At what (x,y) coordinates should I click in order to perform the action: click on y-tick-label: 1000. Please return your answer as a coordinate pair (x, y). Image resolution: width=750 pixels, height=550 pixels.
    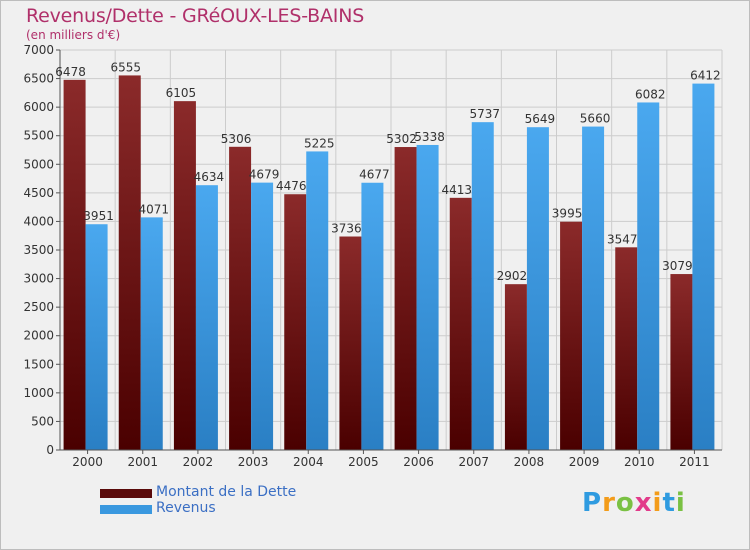
    Looking at the image, I should click on (38, 393).